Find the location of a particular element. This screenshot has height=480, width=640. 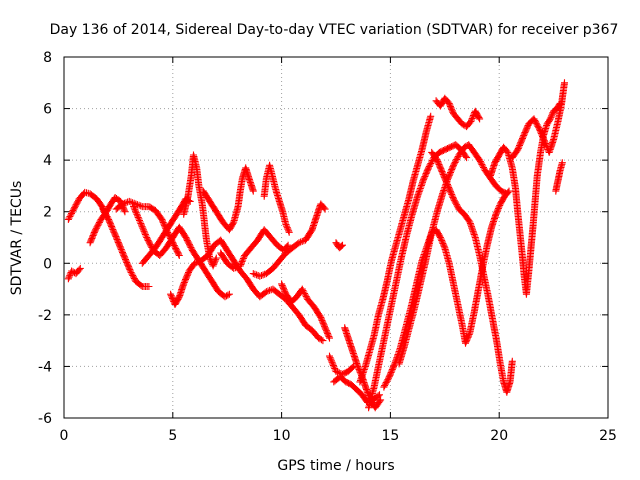

y-tick-label: 2 is located at coordinates (47, 213).